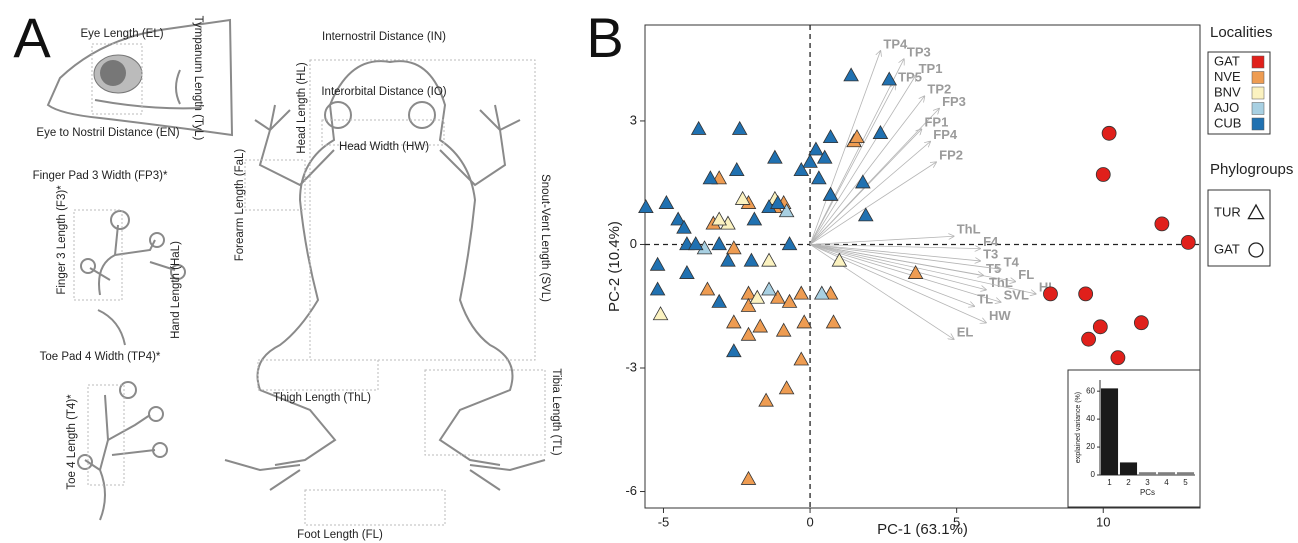 The height and width of the screenshot is (543, 1298). Describe the element at coordinates (1251, 169) in the screenshot. I see `legend-title: Phylogroups` at that location.